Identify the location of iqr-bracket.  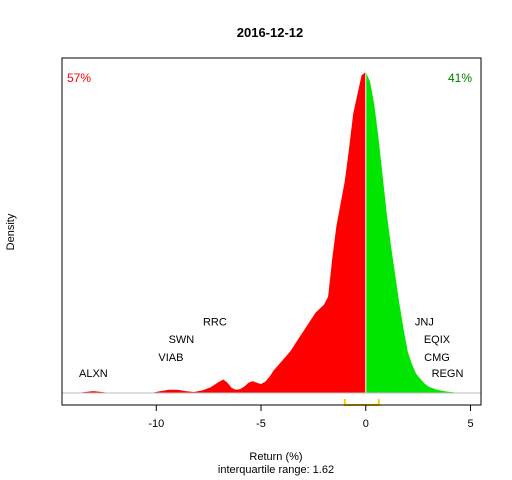
(361, 402).